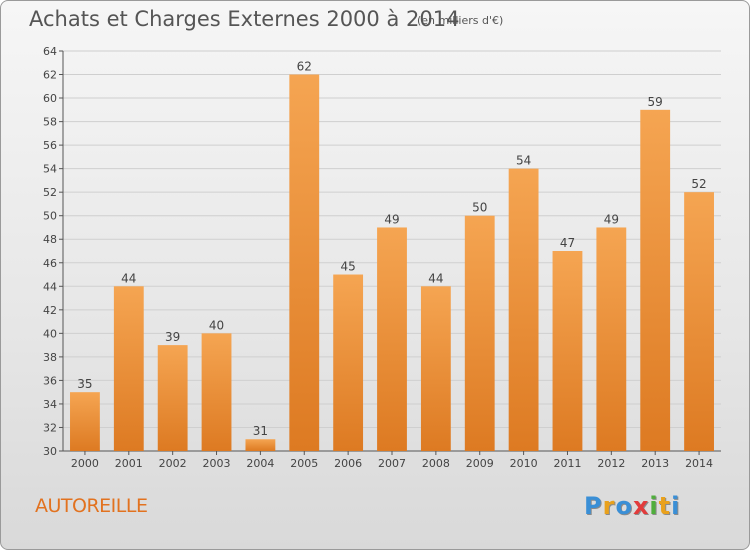 This screenshot has width=750, height=550. Describe the element at coordinates (624, 506) in the screenshot. I see `brand-letter: o` at that location.